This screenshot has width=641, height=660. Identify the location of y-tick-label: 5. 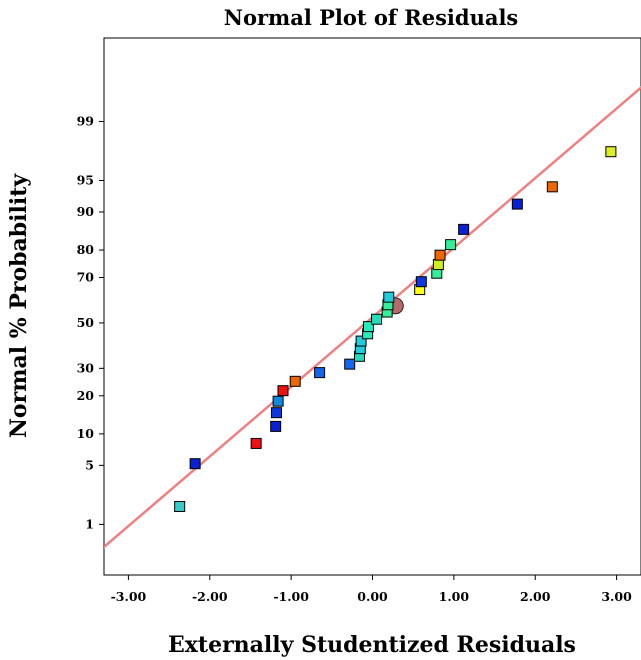
(89, 464).